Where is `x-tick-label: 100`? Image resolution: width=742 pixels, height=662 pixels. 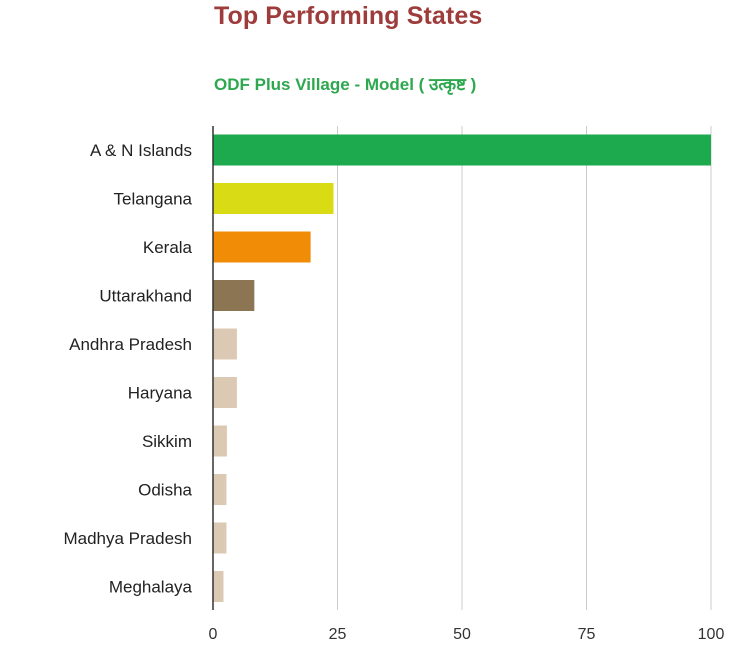
x-tick-label: 100 is located at coordinates (711, 634).